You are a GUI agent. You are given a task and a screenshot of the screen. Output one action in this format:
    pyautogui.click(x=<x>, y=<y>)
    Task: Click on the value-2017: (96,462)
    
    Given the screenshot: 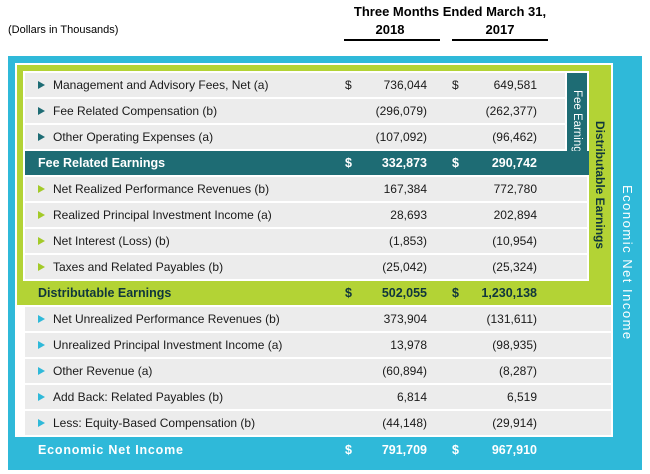 What is the action you would take?
    pyautogui.click(x=514, y=137)
    